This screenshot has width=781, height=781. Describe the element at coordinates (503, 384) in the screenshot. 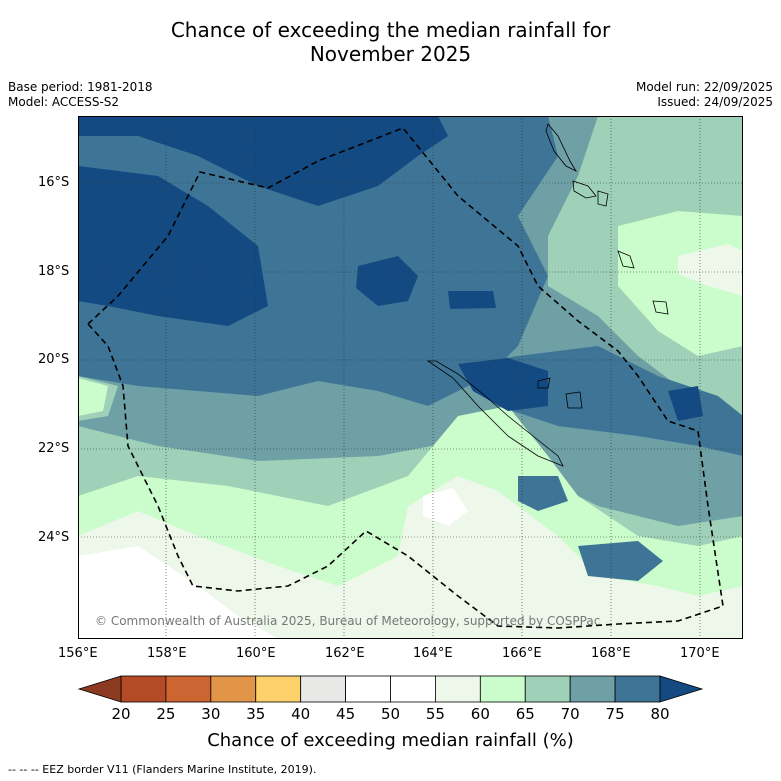

I see `band-80-plus-east` at that location.